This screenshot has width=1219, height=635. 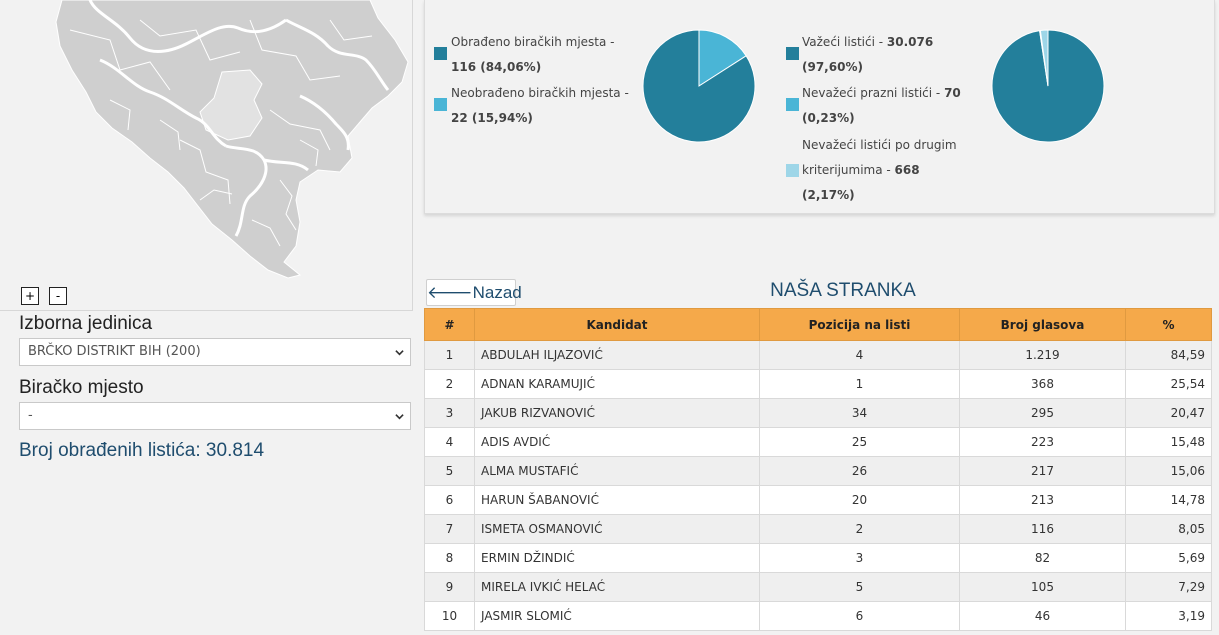 What do you see at coordinates (873, 93) in the screenshot?
I see `legend-prazni-label: Nevažeći prazni listići -` at bounding box center [873, 93].